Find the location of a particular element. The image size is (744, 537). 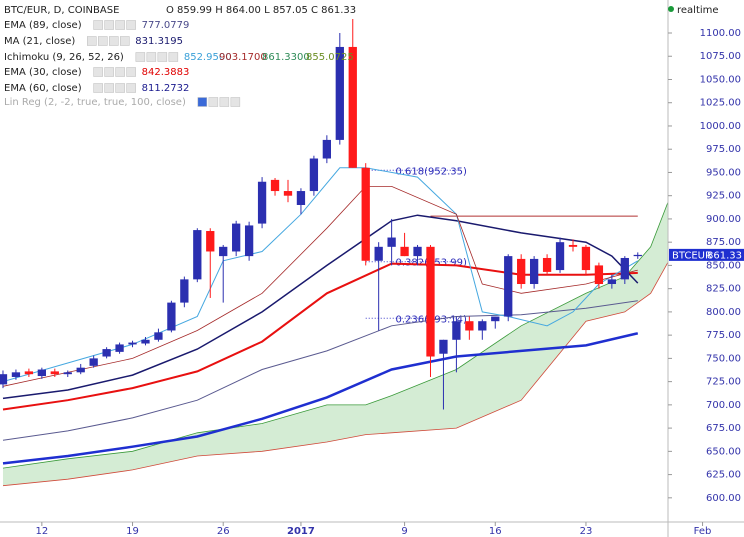

y-tick-label: 725.00 is located at coordinates (723, 382).